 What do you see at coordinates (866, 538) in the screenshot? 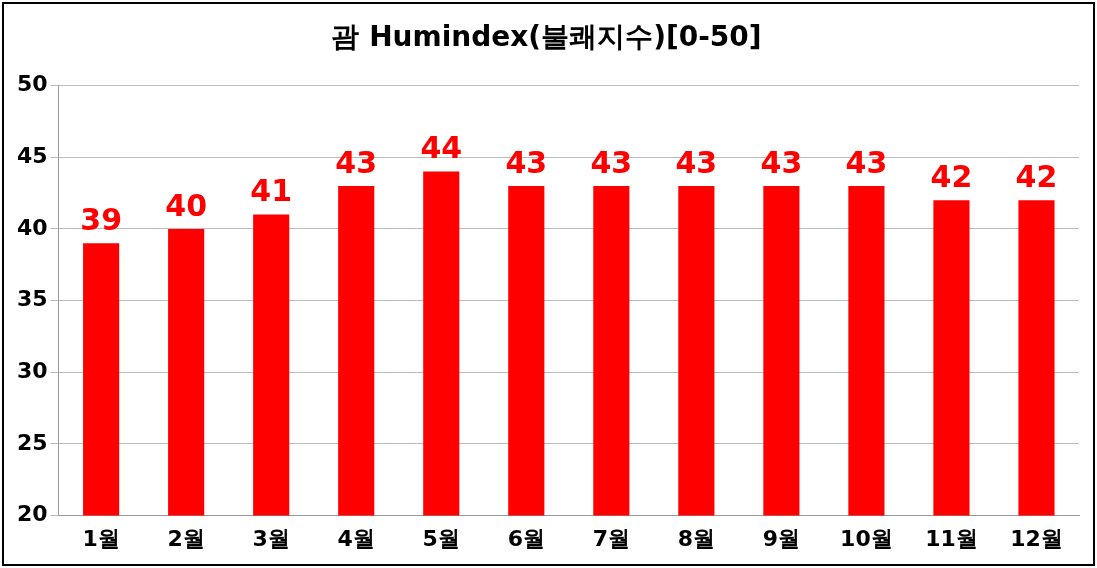
I see `x-tick-label: 10월` at bounding box center [866, 538].